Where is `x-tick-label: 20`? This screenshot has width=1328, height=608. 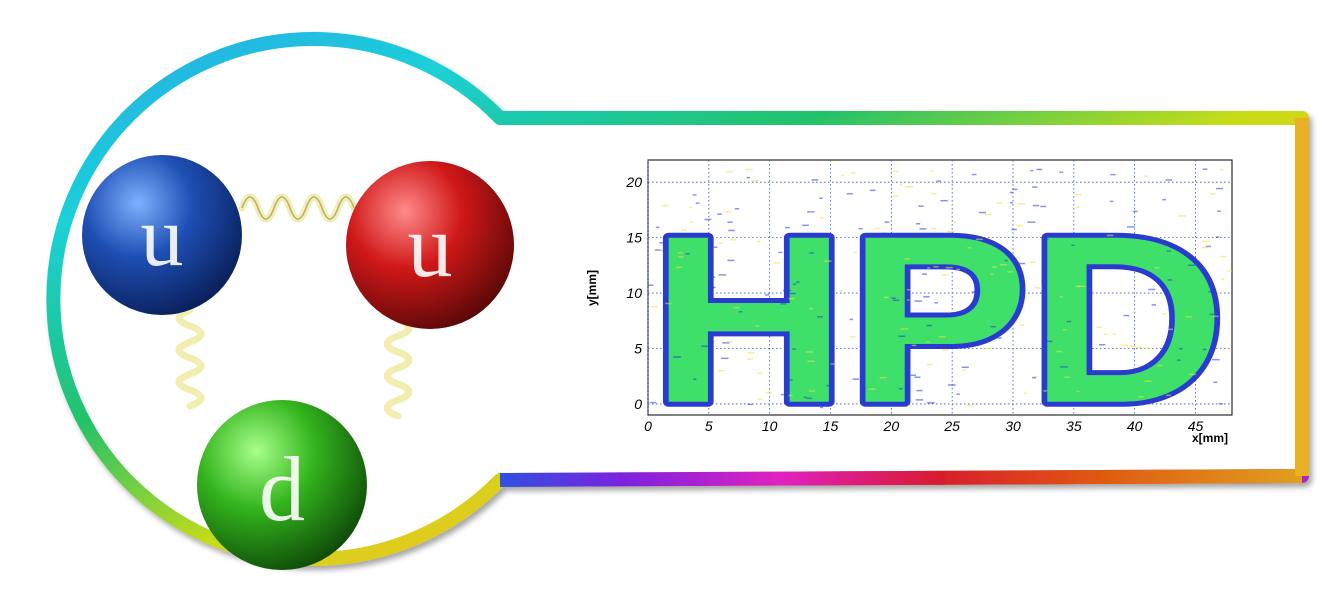
x-tick-label: 20 is located at coordinates (891, 426).